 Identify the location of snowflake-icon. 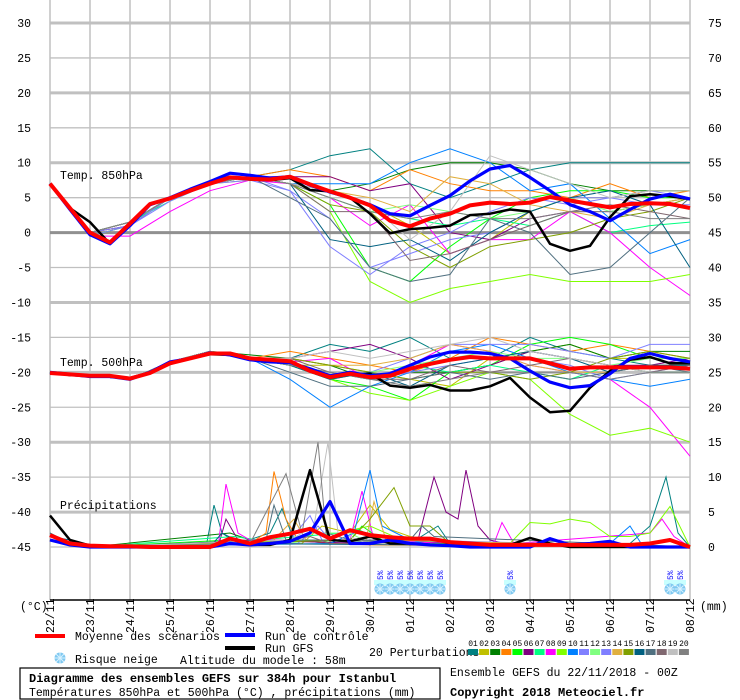
(60, 658).